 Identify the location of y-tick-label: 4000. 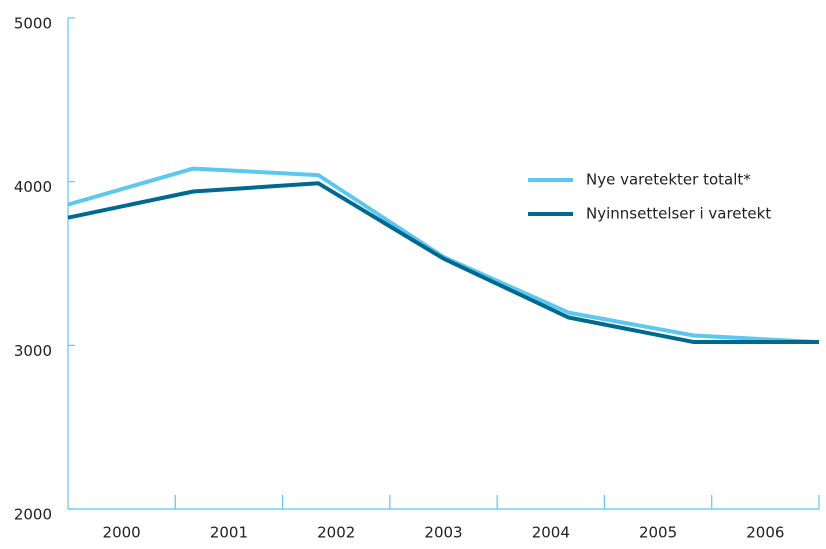
(33, 187).